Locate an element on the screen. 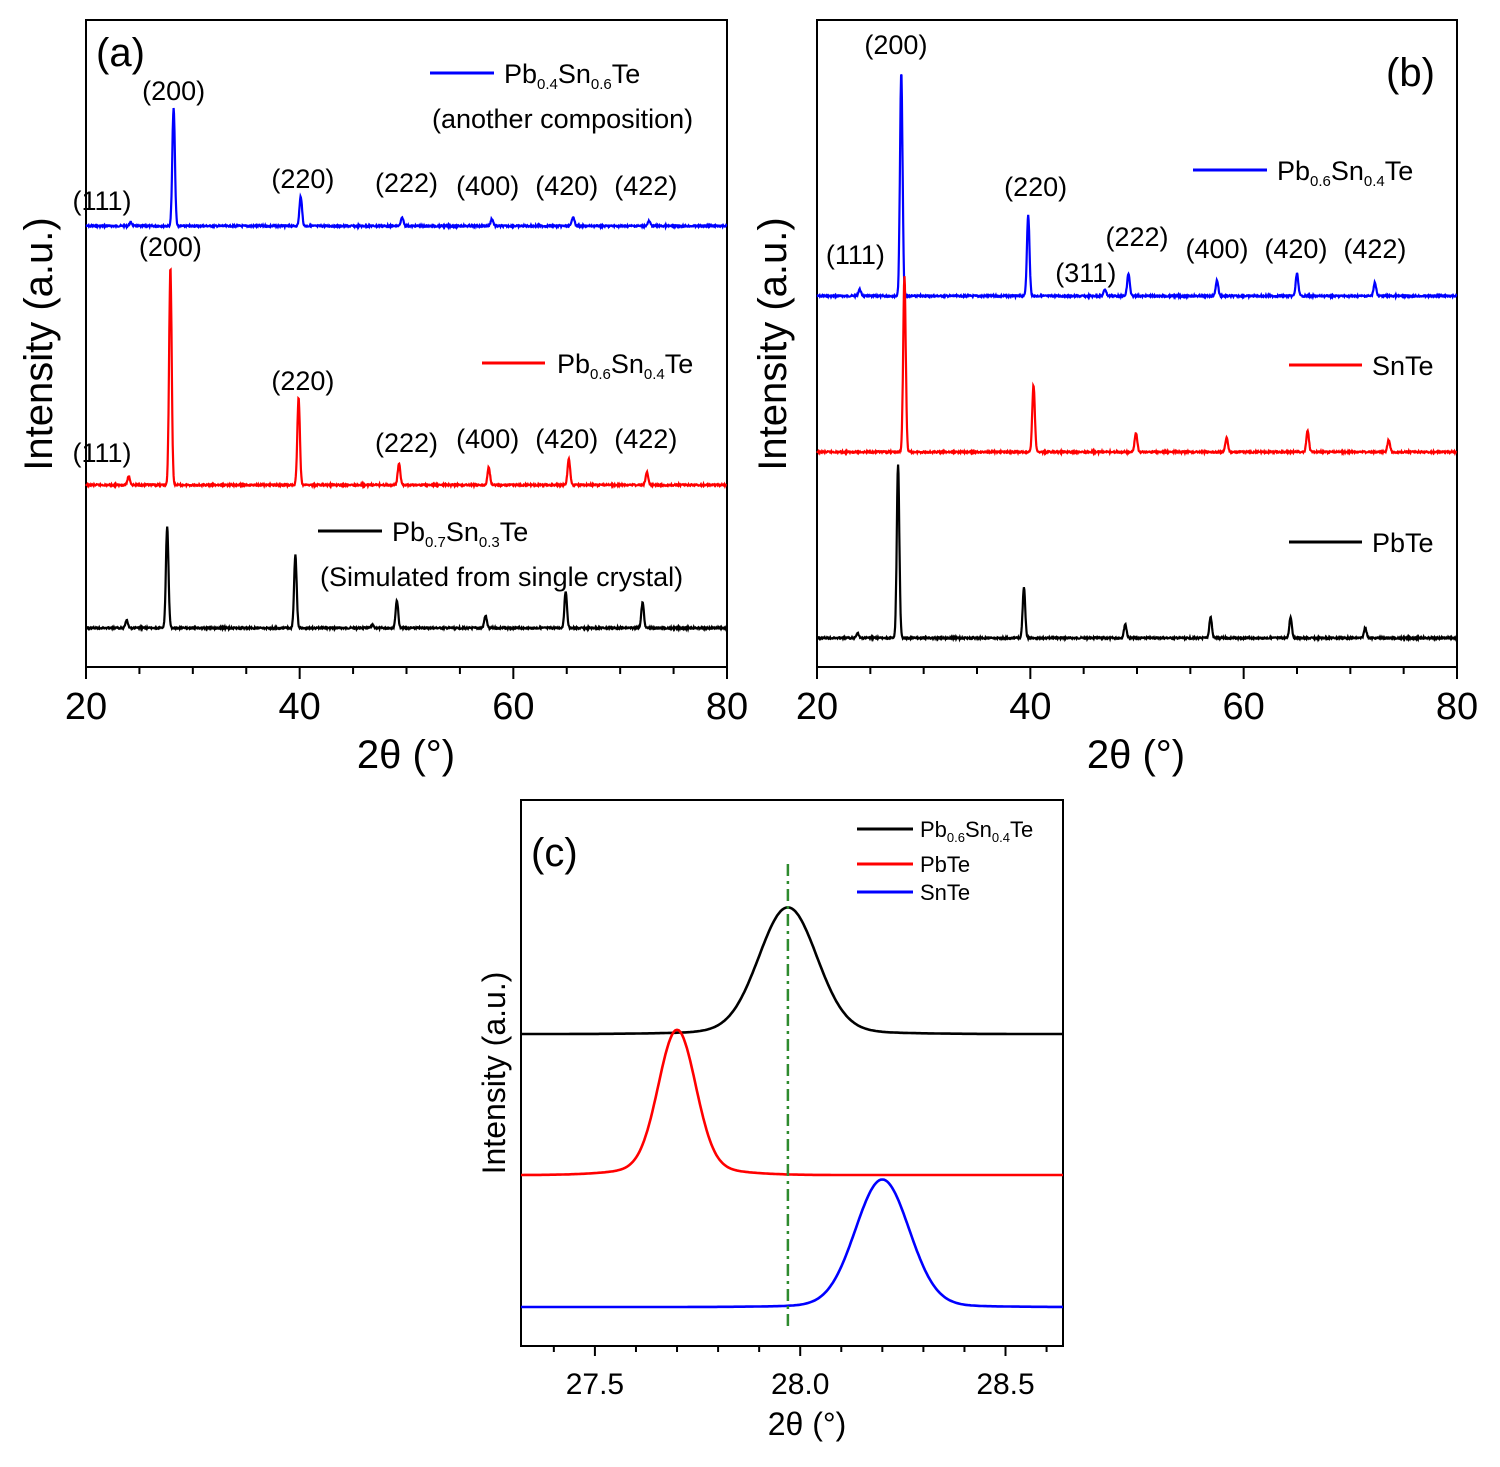  panel-c-frame is located at coordinates (792, 1073).